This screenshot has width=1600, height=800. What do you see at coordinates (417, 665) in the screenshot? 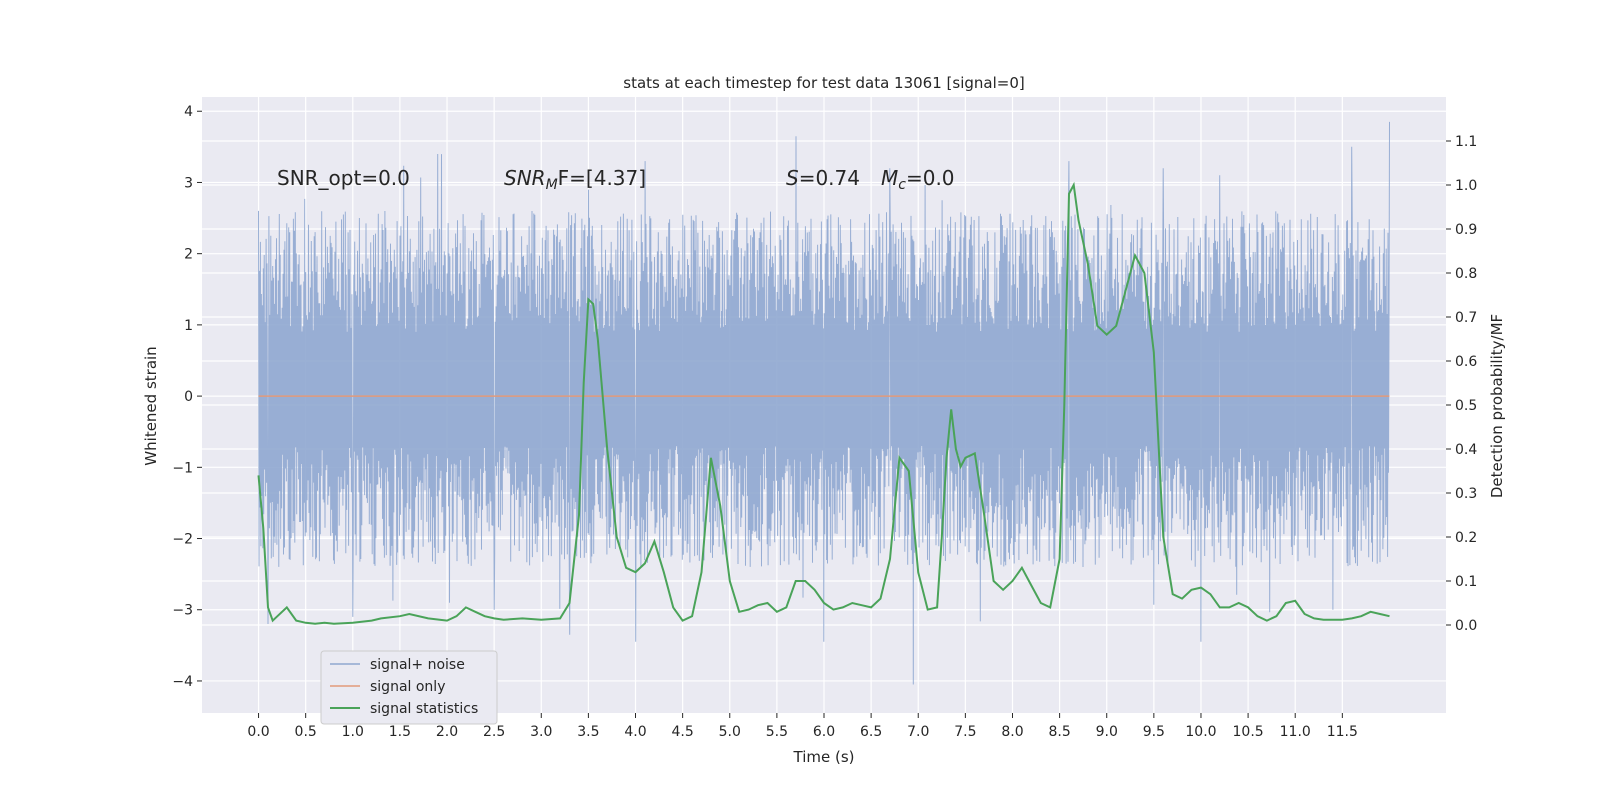
I see `legend-label-signal-noise: signal+ noise` at bounding box center [417, 665].